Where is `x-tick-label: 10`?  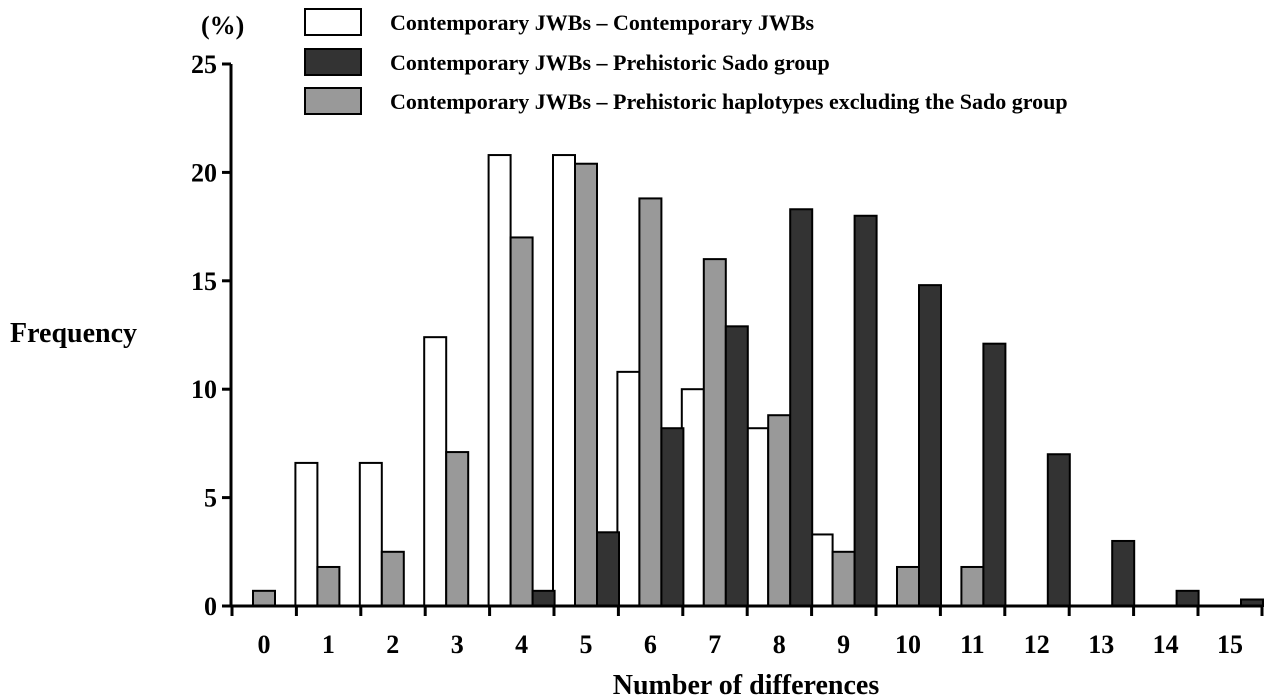 x-tick-label: 10 is located at coordinates (908, 644).